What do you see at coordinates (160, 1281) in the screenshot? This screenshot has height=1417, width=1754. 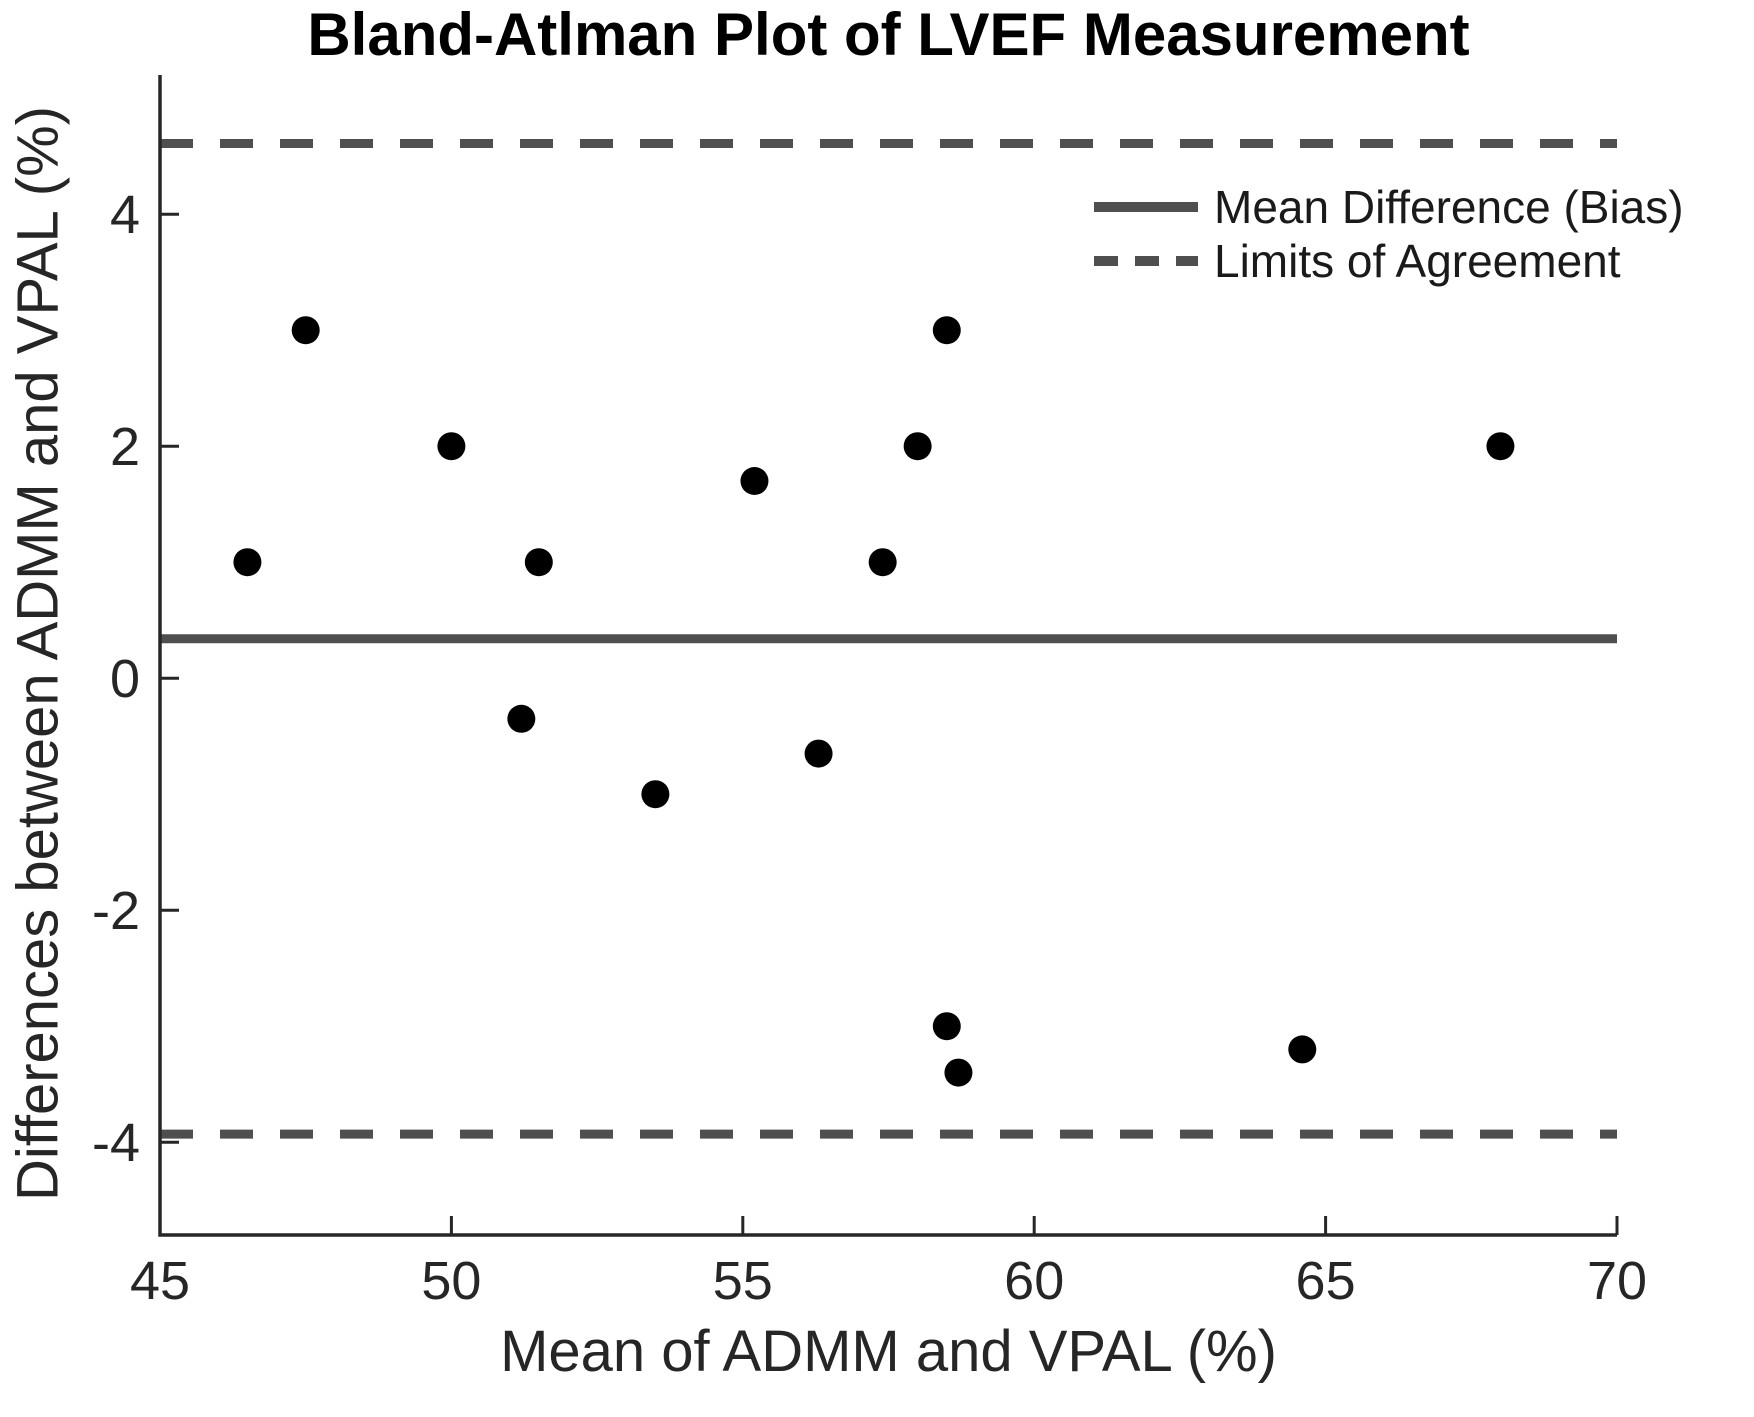 I see `x-tick-label: 45` at bounding box center [160, 1281].